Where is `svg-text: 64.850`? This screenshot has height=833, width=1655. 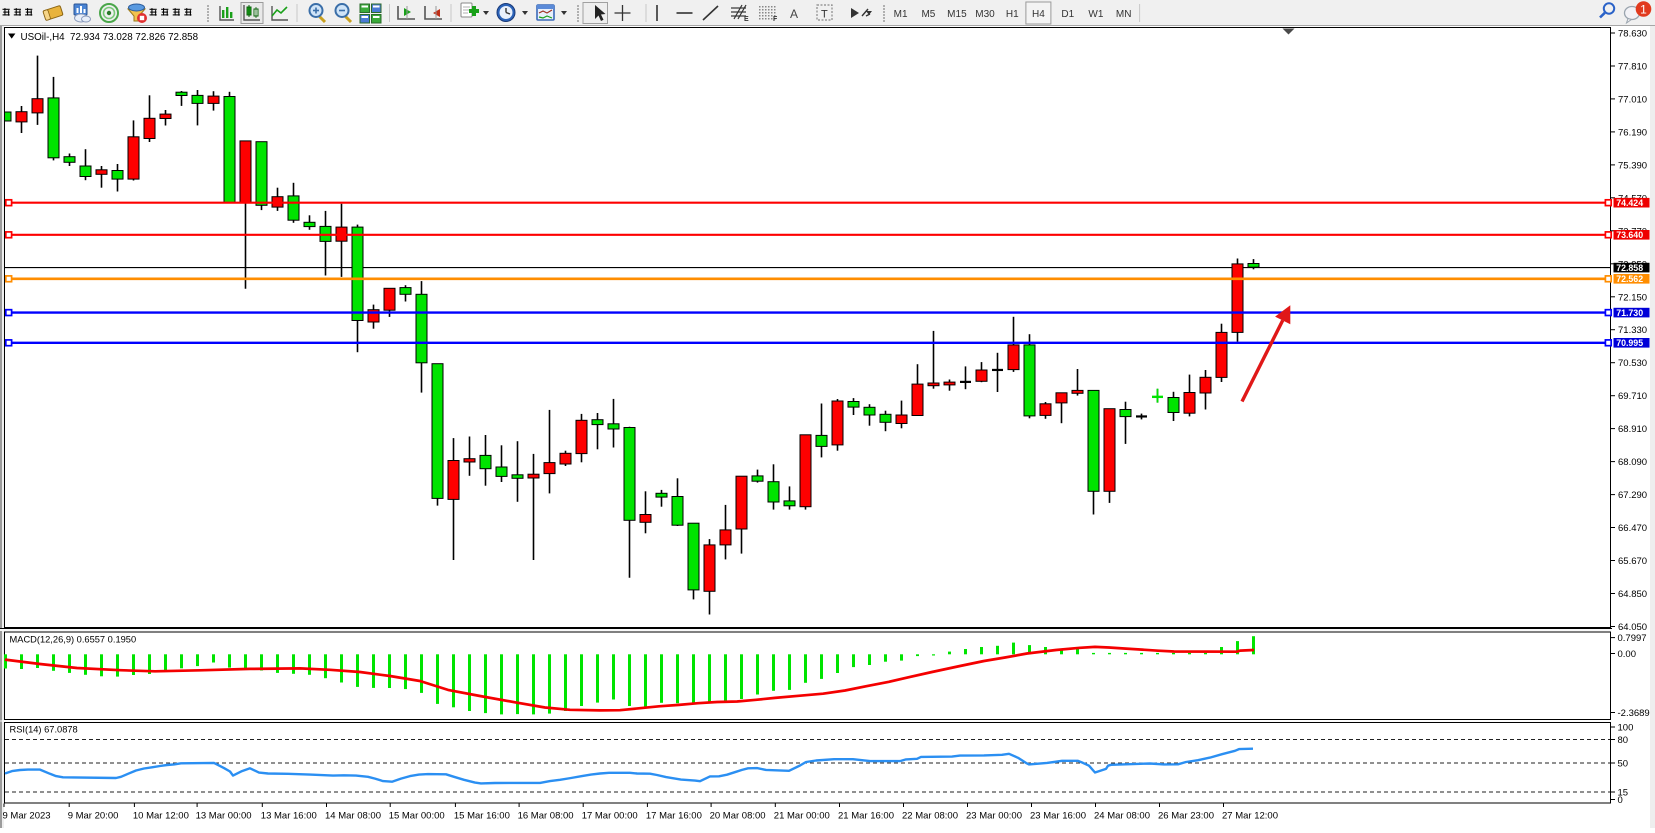 svg-text: 64.850 is located at coordinates (1632, 594).